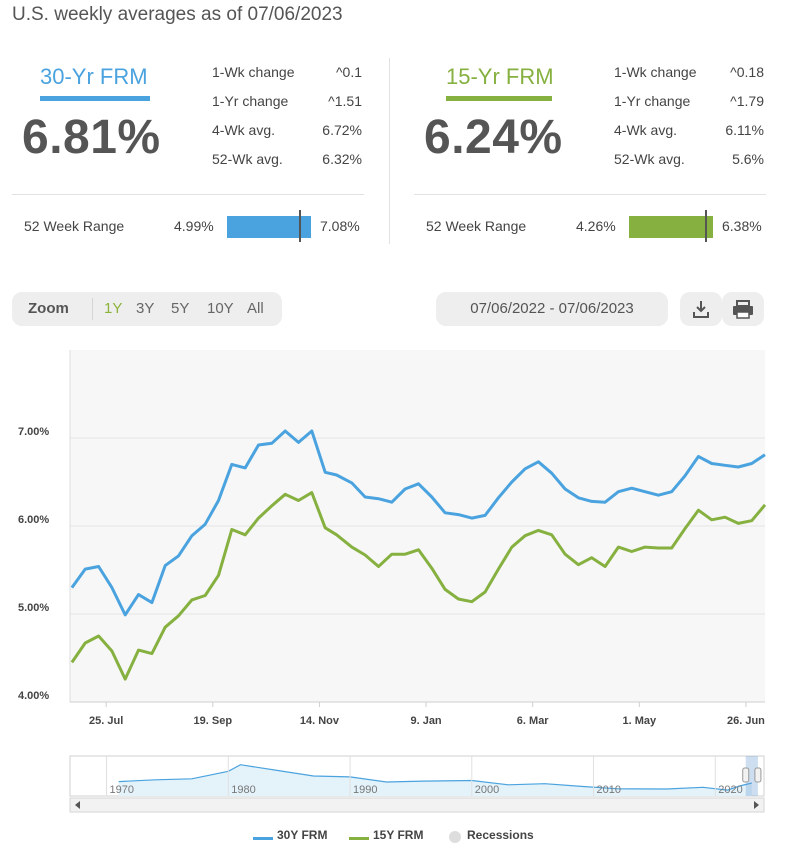 The width and height of the screenshot is (800, 852). Describe the element at coordinates (213, 721) in the screenshot. I see `x-tick-label: 19. Sep` at that location.